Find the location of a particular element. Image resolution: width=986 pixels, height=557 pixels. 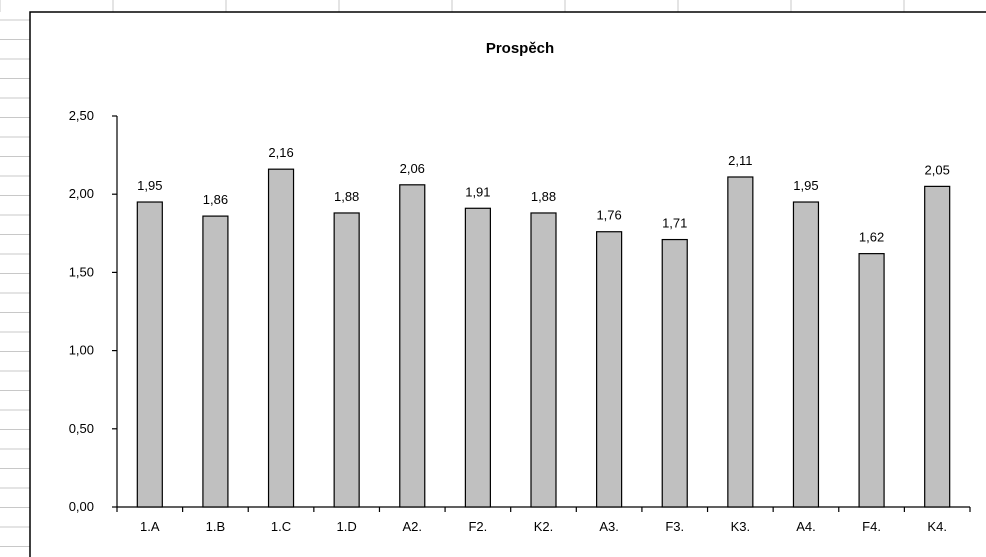

x-tick-label: K4. is located at coordinates (937, 526).